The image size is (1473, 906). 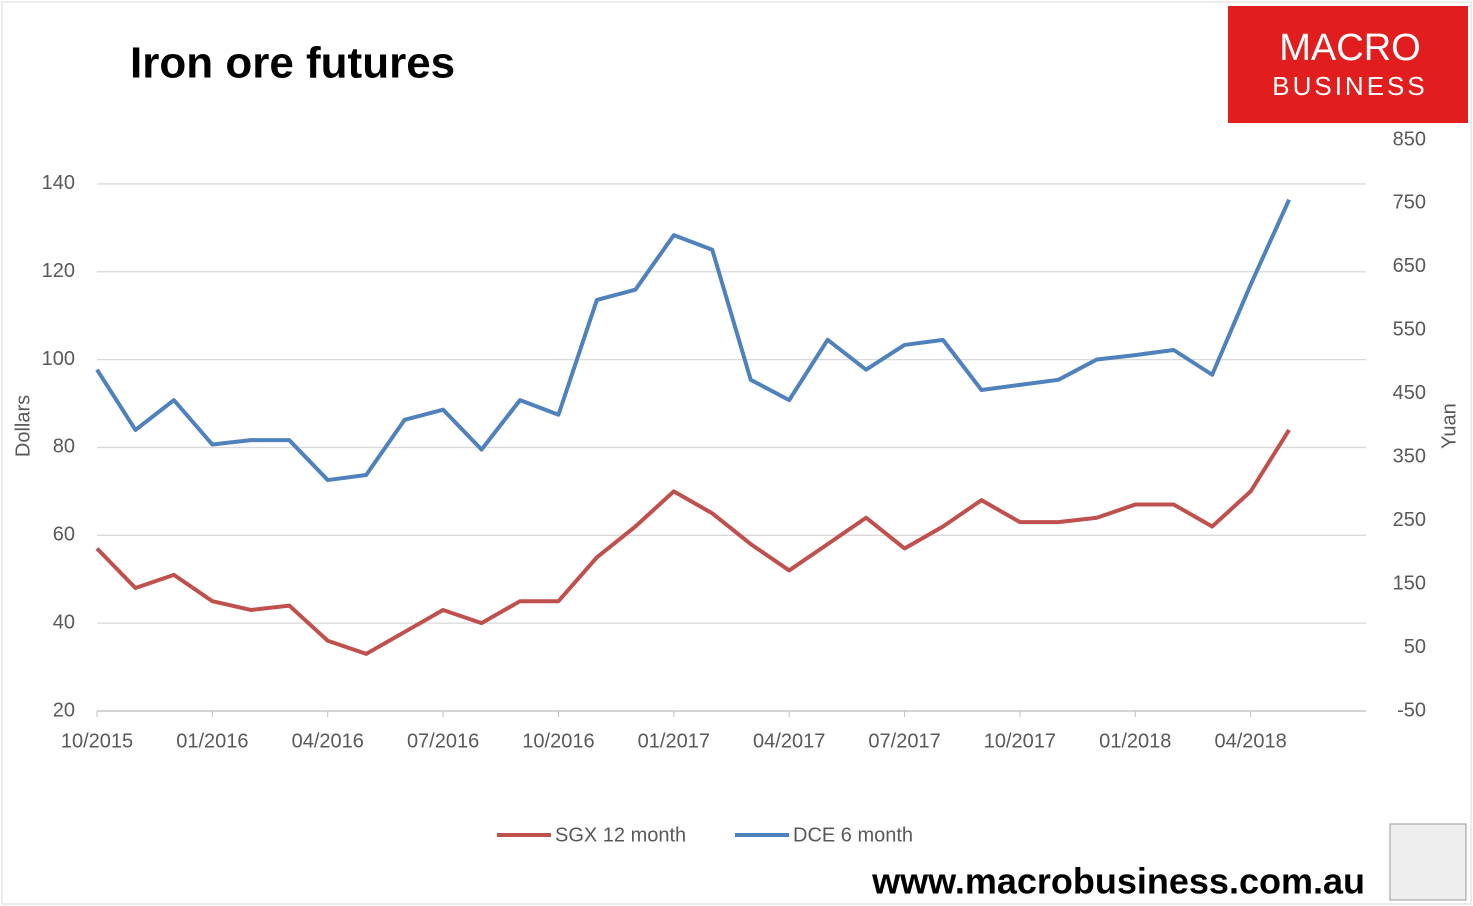 What do you see at coordinates (1118, 881) in the screenshot?
I see `footer: www.macrobusiness.com.au` at bounding box center [1118, 881].